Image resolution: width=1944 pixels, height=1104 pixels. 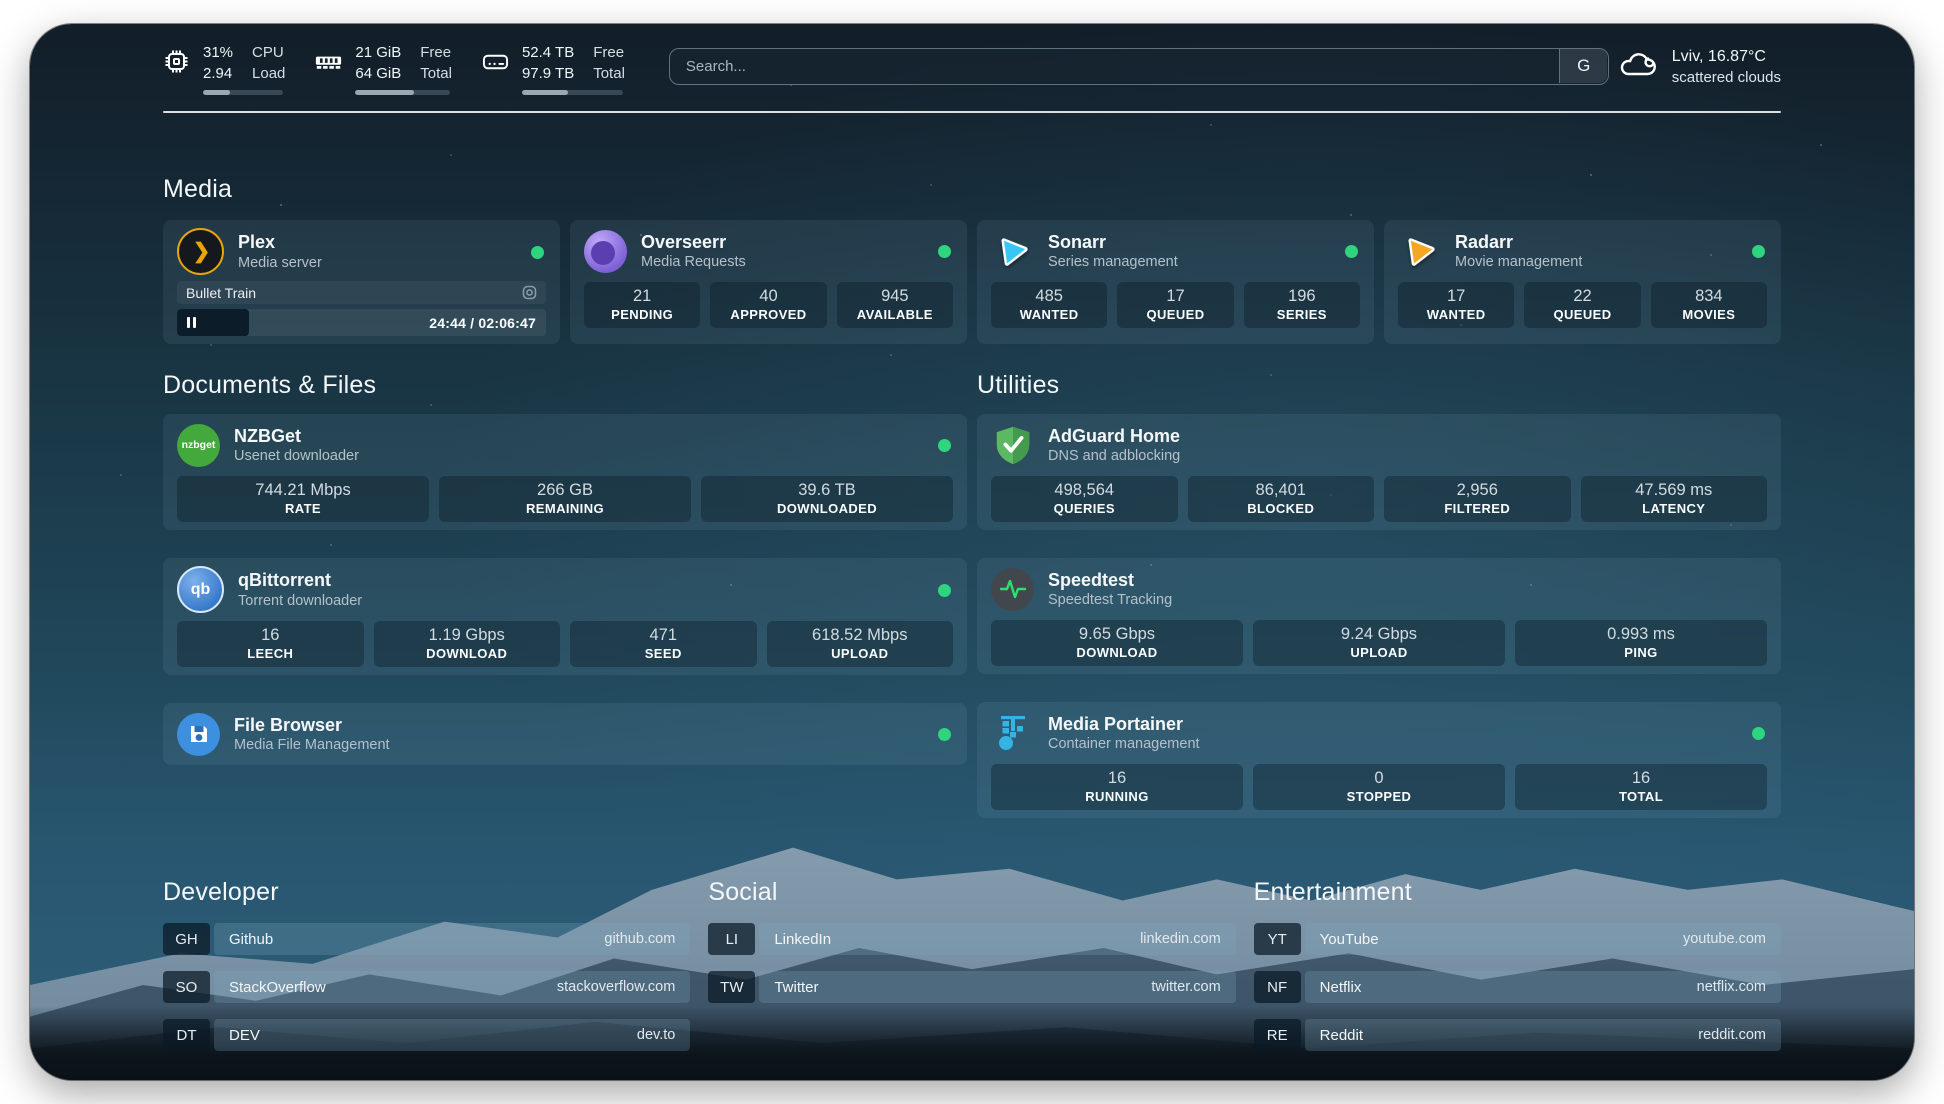 I want to click on section-title-documents: Documents & Files, so click(x=270, y=385).